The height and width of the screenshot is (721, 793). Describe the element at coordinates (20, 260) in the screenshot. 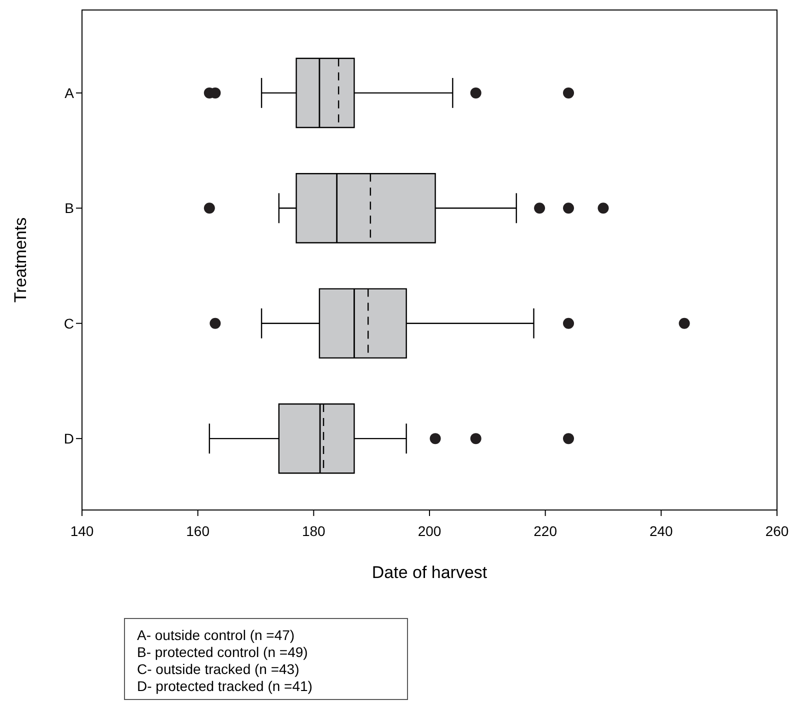

I see `y-axis-title: Treatments` at that location.